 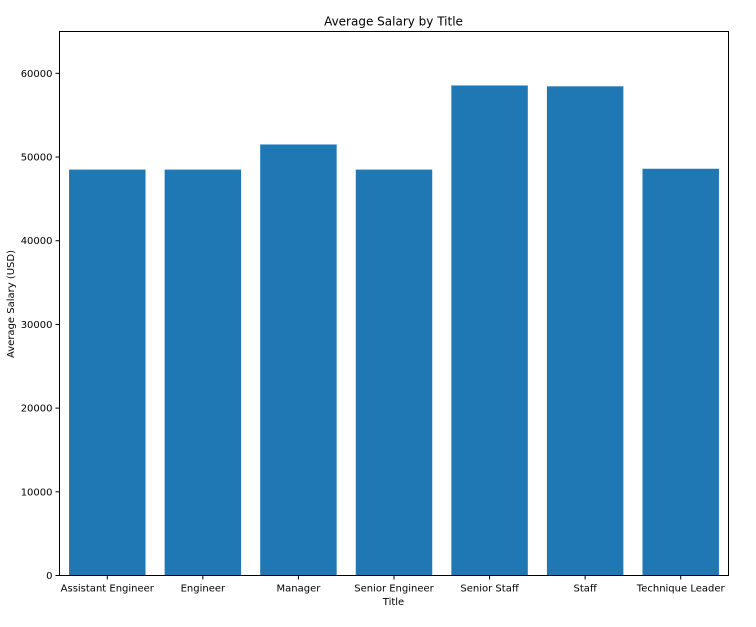 What do you see at coordinates (298, 360) in the screenshot?
I see `bar-manager` at bounding box center [298, 360].